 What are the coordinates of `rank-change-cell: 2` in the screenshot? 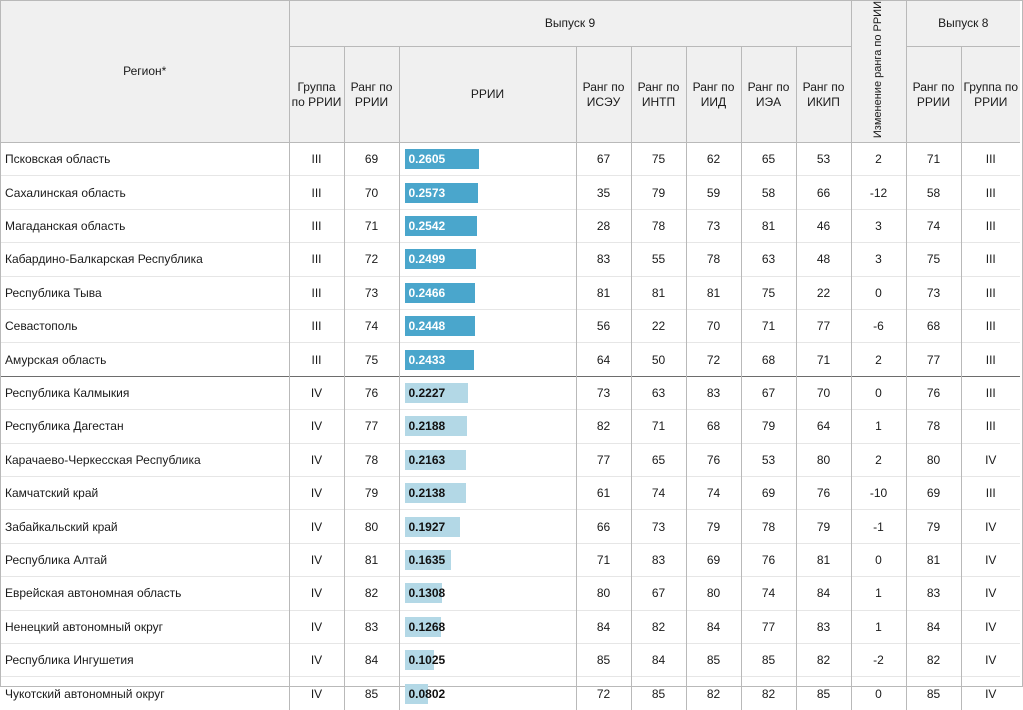 It's located at (879, 359).